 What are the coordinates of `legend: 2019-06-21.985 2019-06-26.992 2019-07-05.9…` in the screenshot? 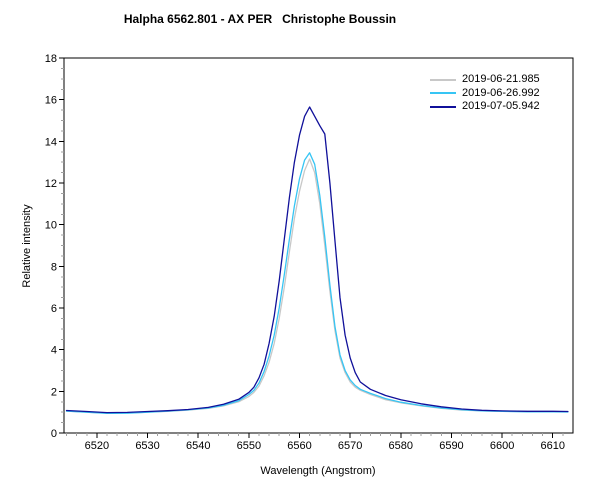 It's located at (485, 93).